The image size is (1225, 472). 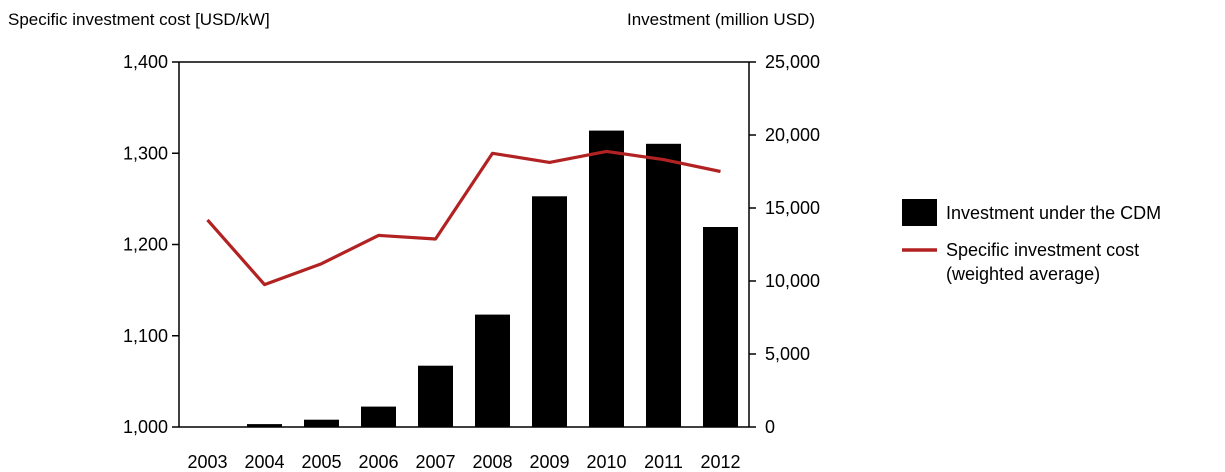 What do you see at coordinates (435, 396) in the screenshot?
I see `bar-2007` at bounding box center [435, 396].